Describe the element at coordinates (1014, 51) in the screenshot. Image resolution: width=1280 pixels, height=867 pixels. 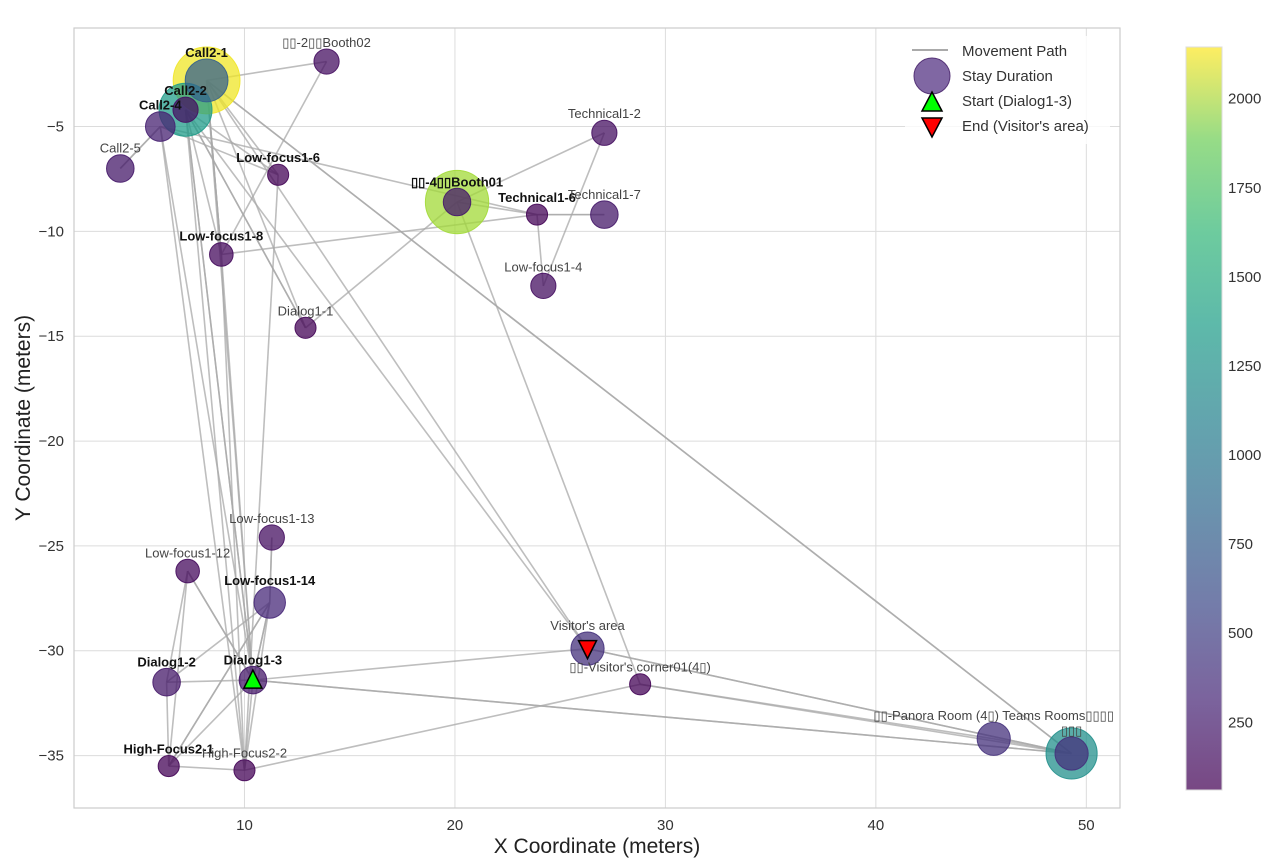
I see `legend-label-movement-path: Movement Path` at that location.